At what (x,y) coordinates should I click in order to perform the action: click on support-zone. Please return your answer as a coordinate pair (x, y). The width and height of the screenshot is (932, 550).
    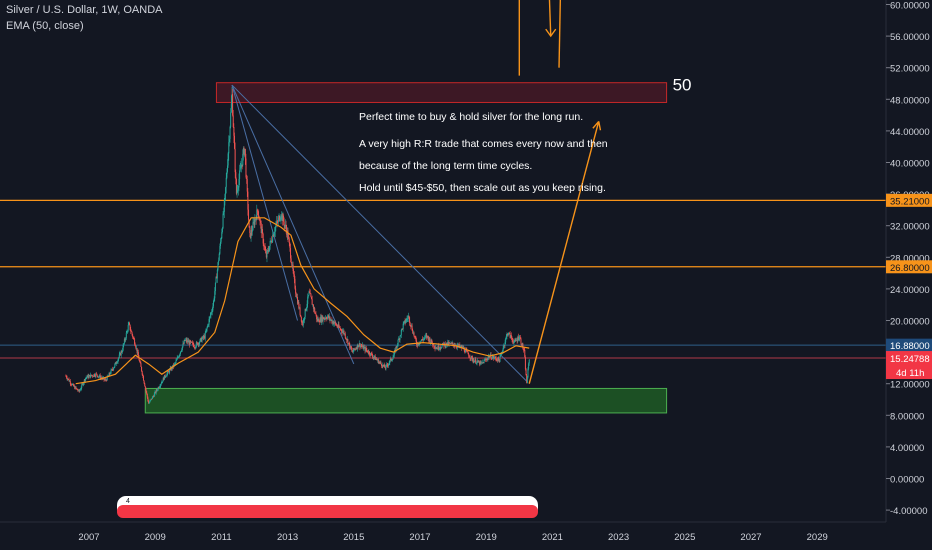
    Looking at the image, I should click on (406, 400).